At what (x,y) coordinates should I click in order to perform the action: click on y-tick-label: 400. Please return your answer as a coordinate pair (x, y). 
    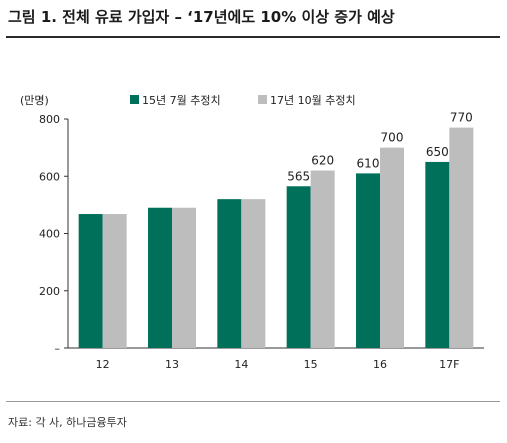
    Looking at the image, I should click on (49, 234).